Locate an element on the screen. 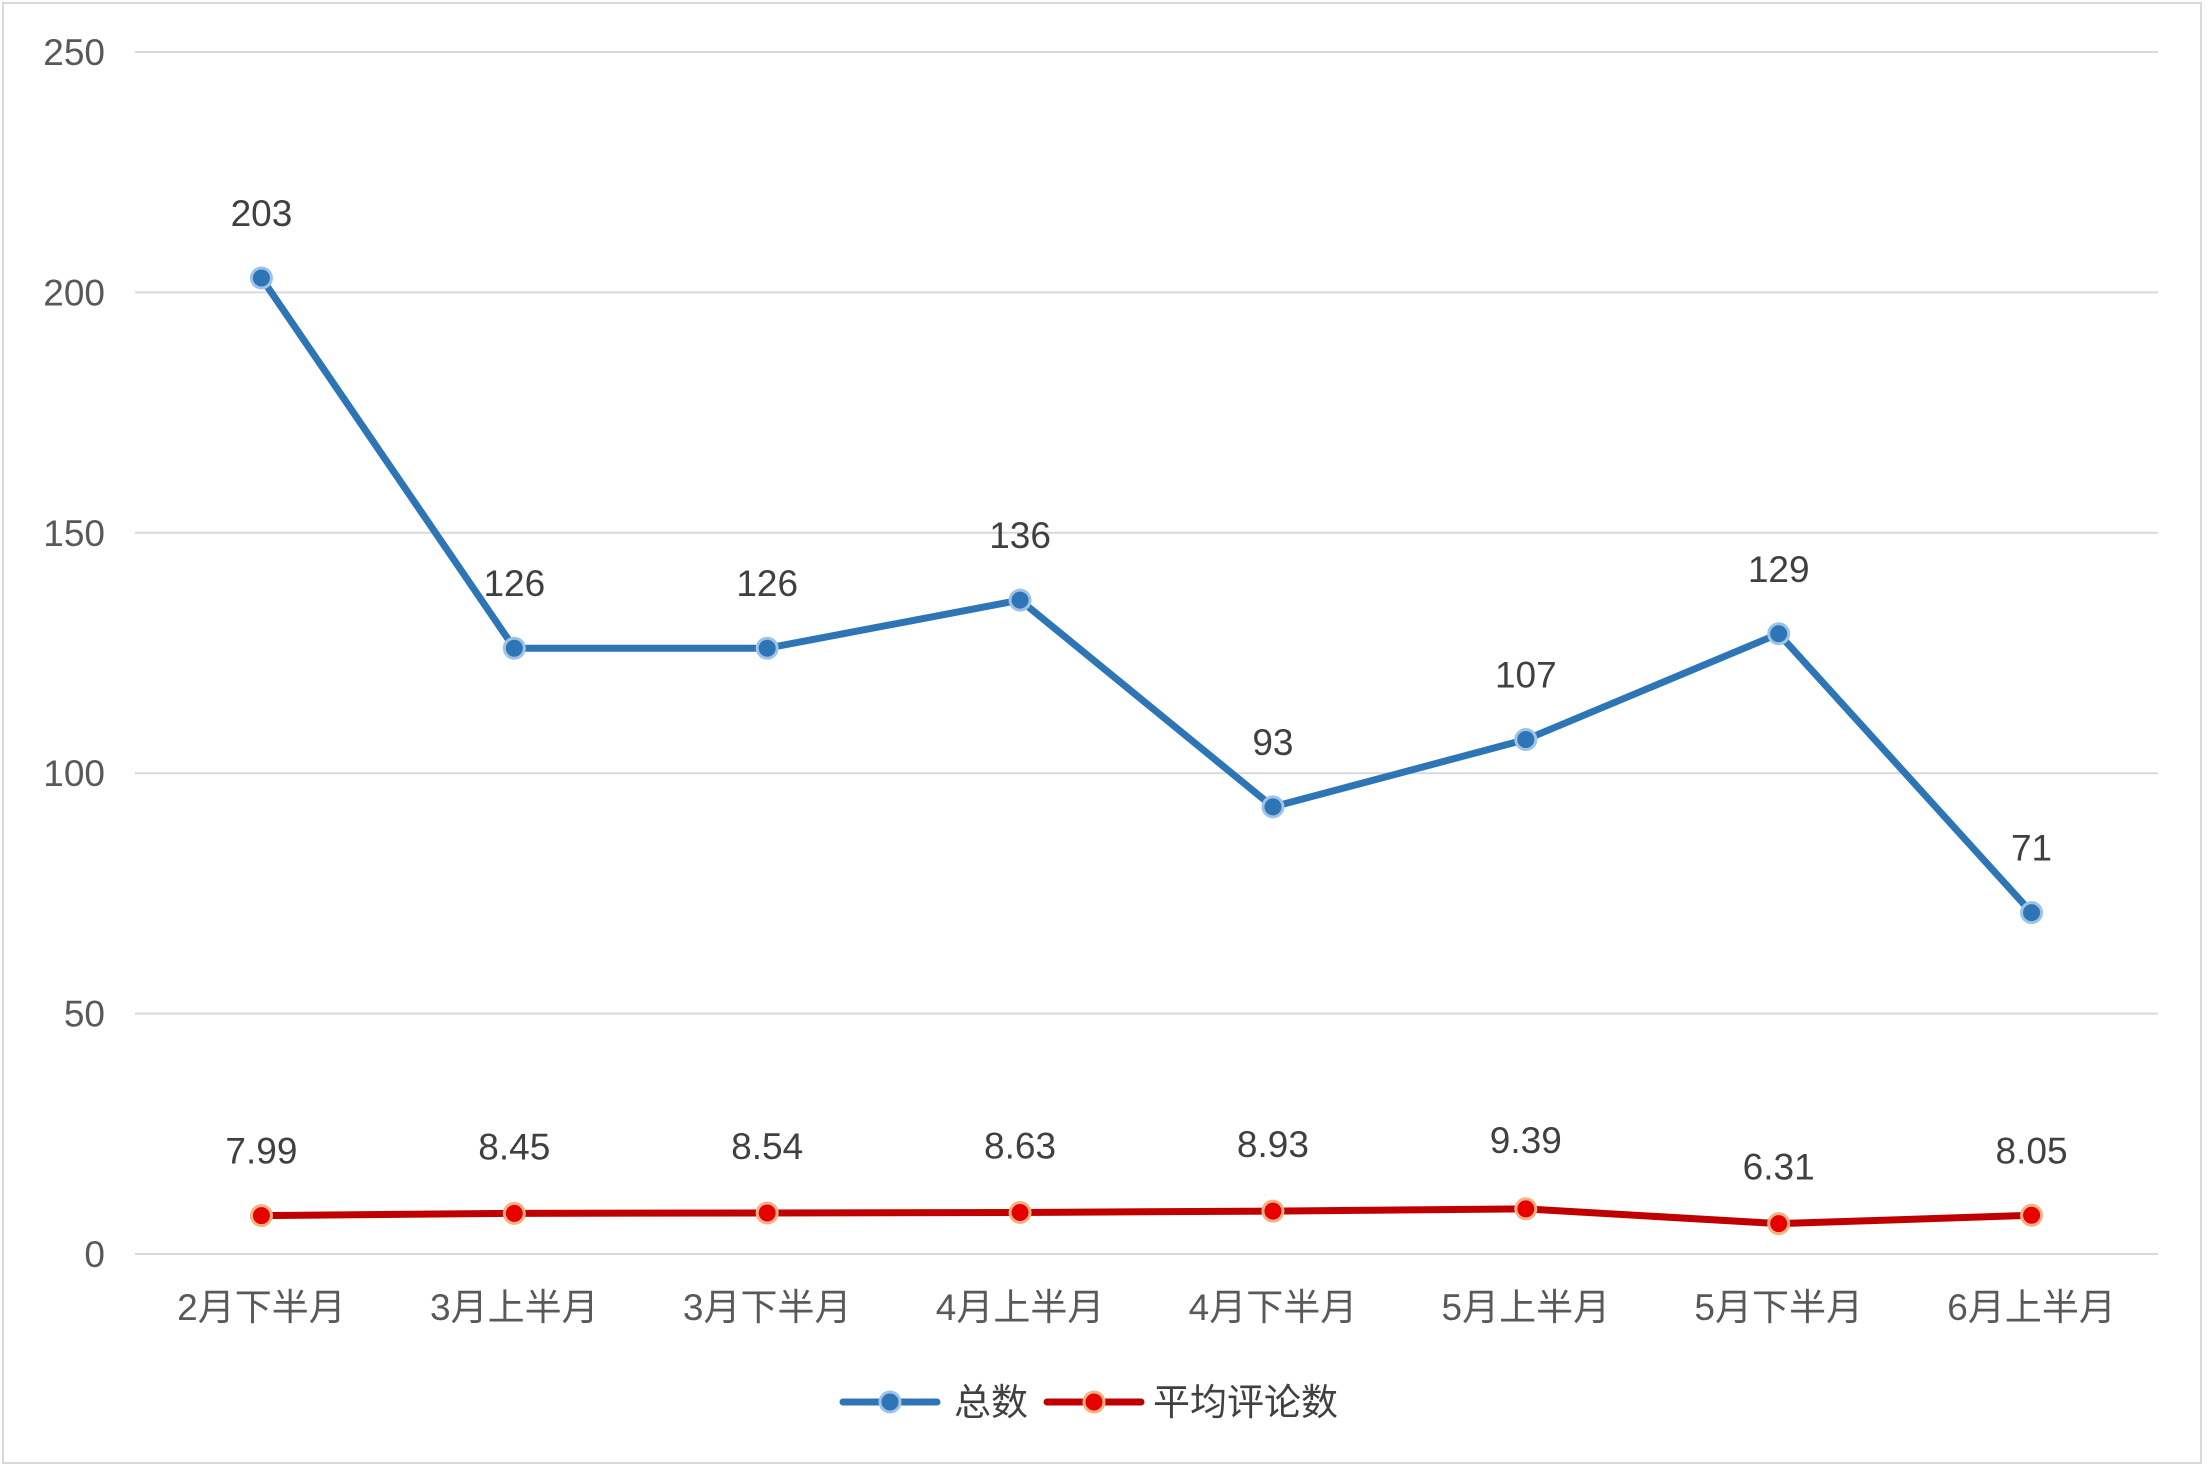 The image size is (2208, 1470). data-label: 8.54 is located at coordinates (767, 1146).